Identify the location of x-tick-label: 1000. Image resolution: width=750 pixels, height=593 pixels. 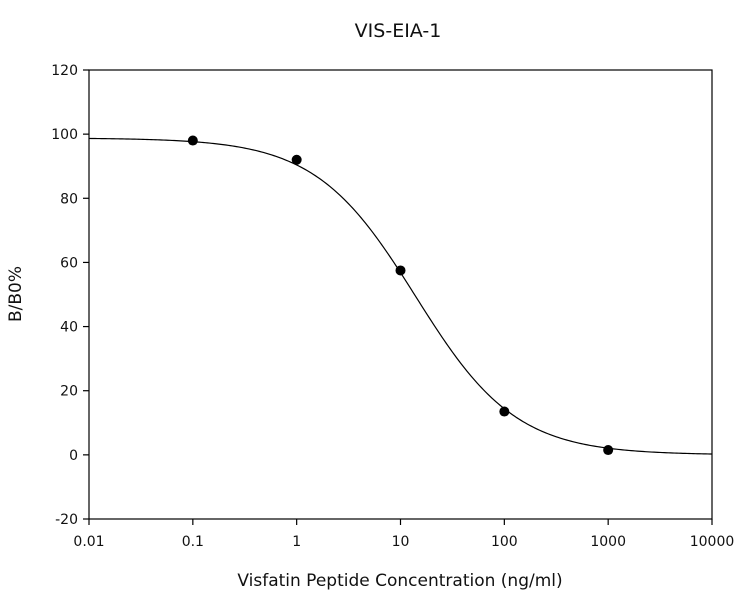
(608, 542).